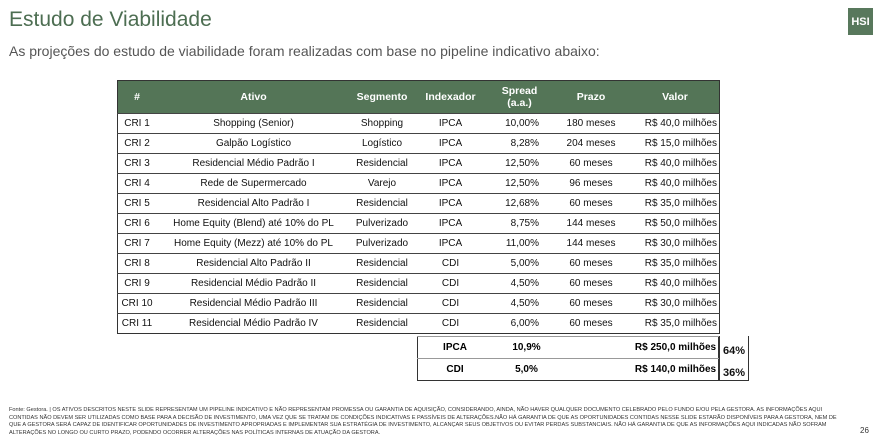 This screenshot has width=886, height=441. Describe the element at coordinates (519, 97) in the screenshot. I see `col-spread: Spread (a.a.)` at that location.